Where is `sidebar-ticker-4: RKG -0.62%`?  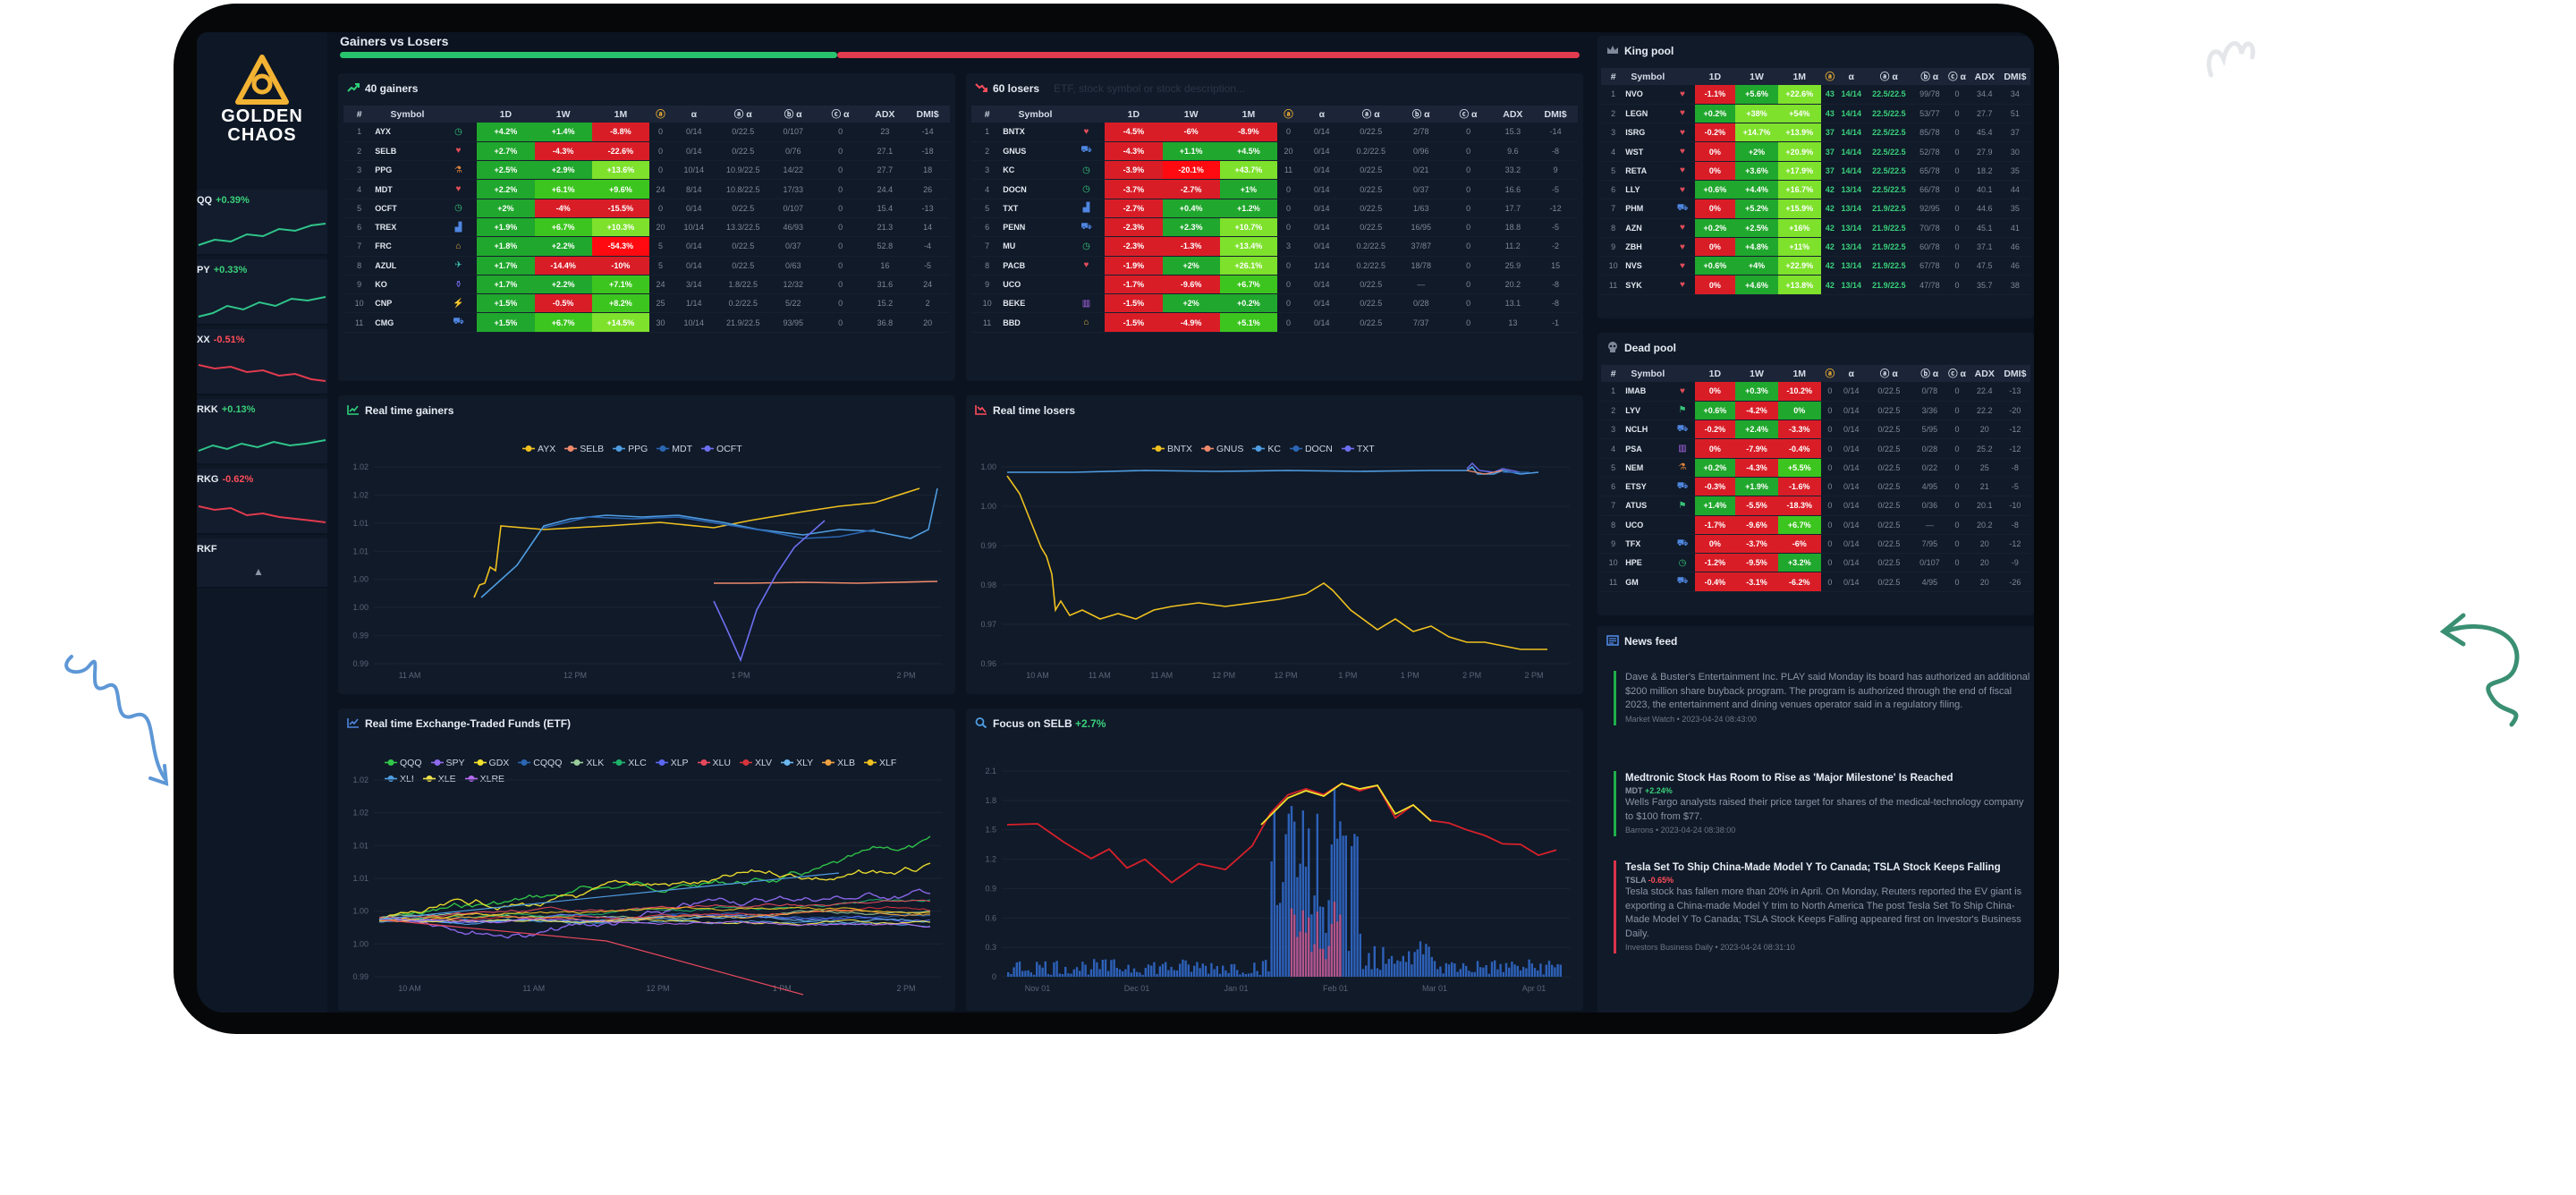
sidebar-ticker-4: RKG -0.62% is located at coordinates (262, 502).